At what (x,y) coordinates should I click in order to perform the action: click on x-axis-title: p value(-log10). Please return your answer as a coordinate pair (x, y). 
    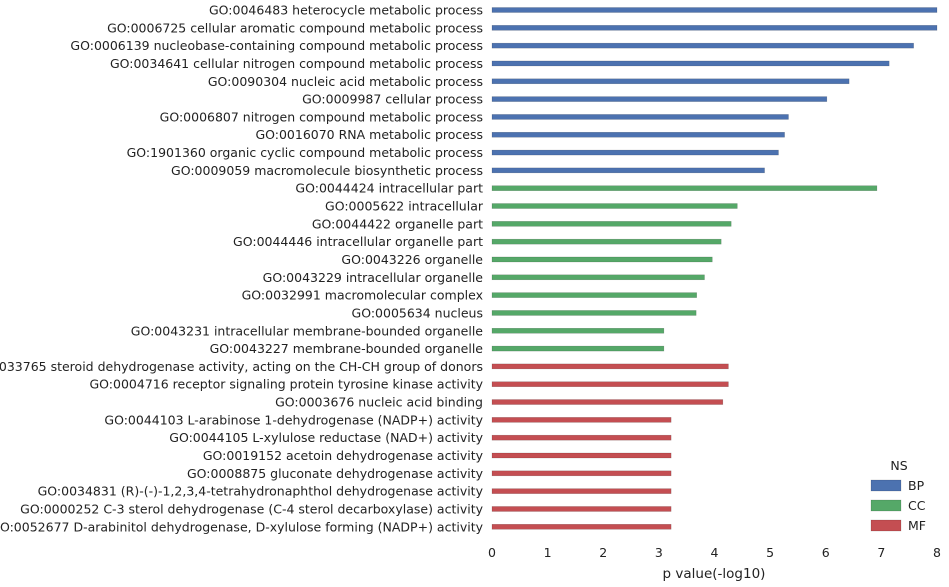
    Looking at the image, I should click on (714, 574).